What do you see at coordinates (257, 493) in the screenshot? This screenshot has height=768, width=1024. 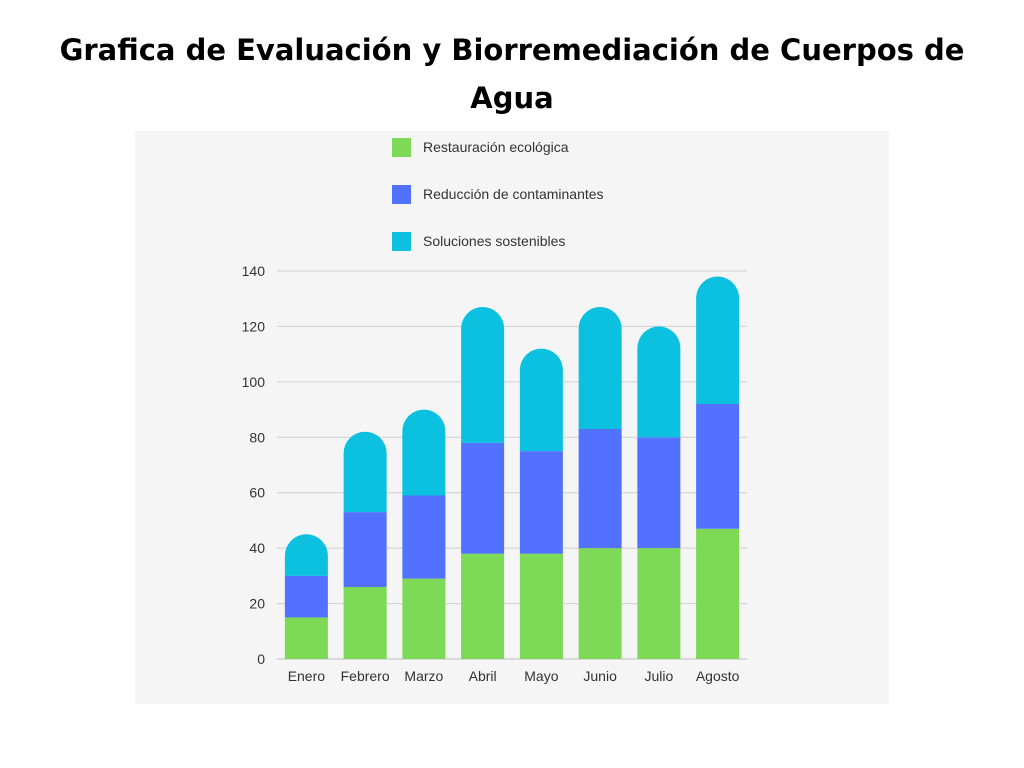 I see `y-tick-label: 60` at bounding box center [257, 493].